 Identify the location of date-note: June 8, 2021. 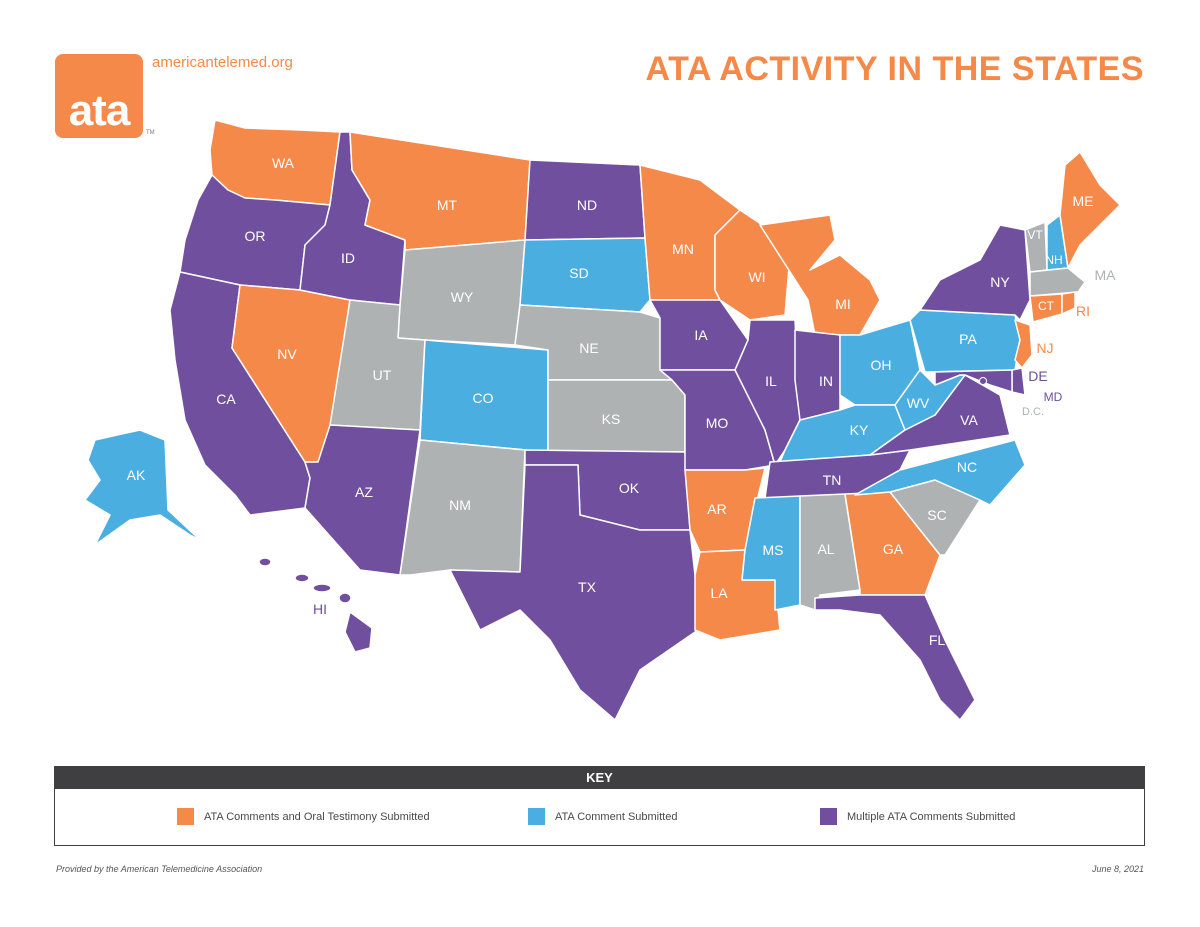
(1117, 869).